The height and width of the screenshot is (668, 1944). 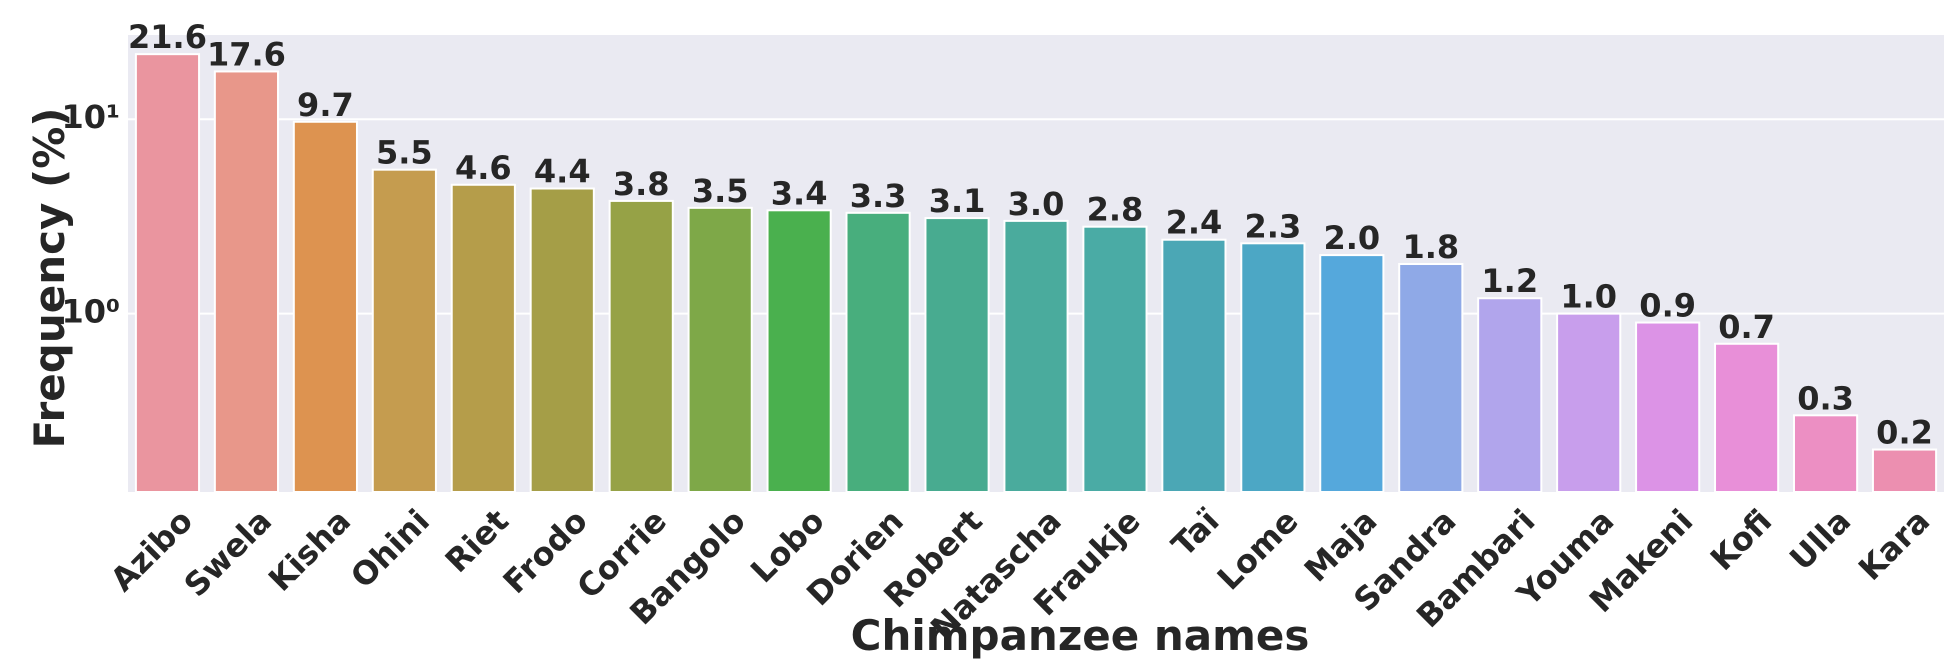 I want to click on value-label: 0.2, so click(x=1904, y=433).